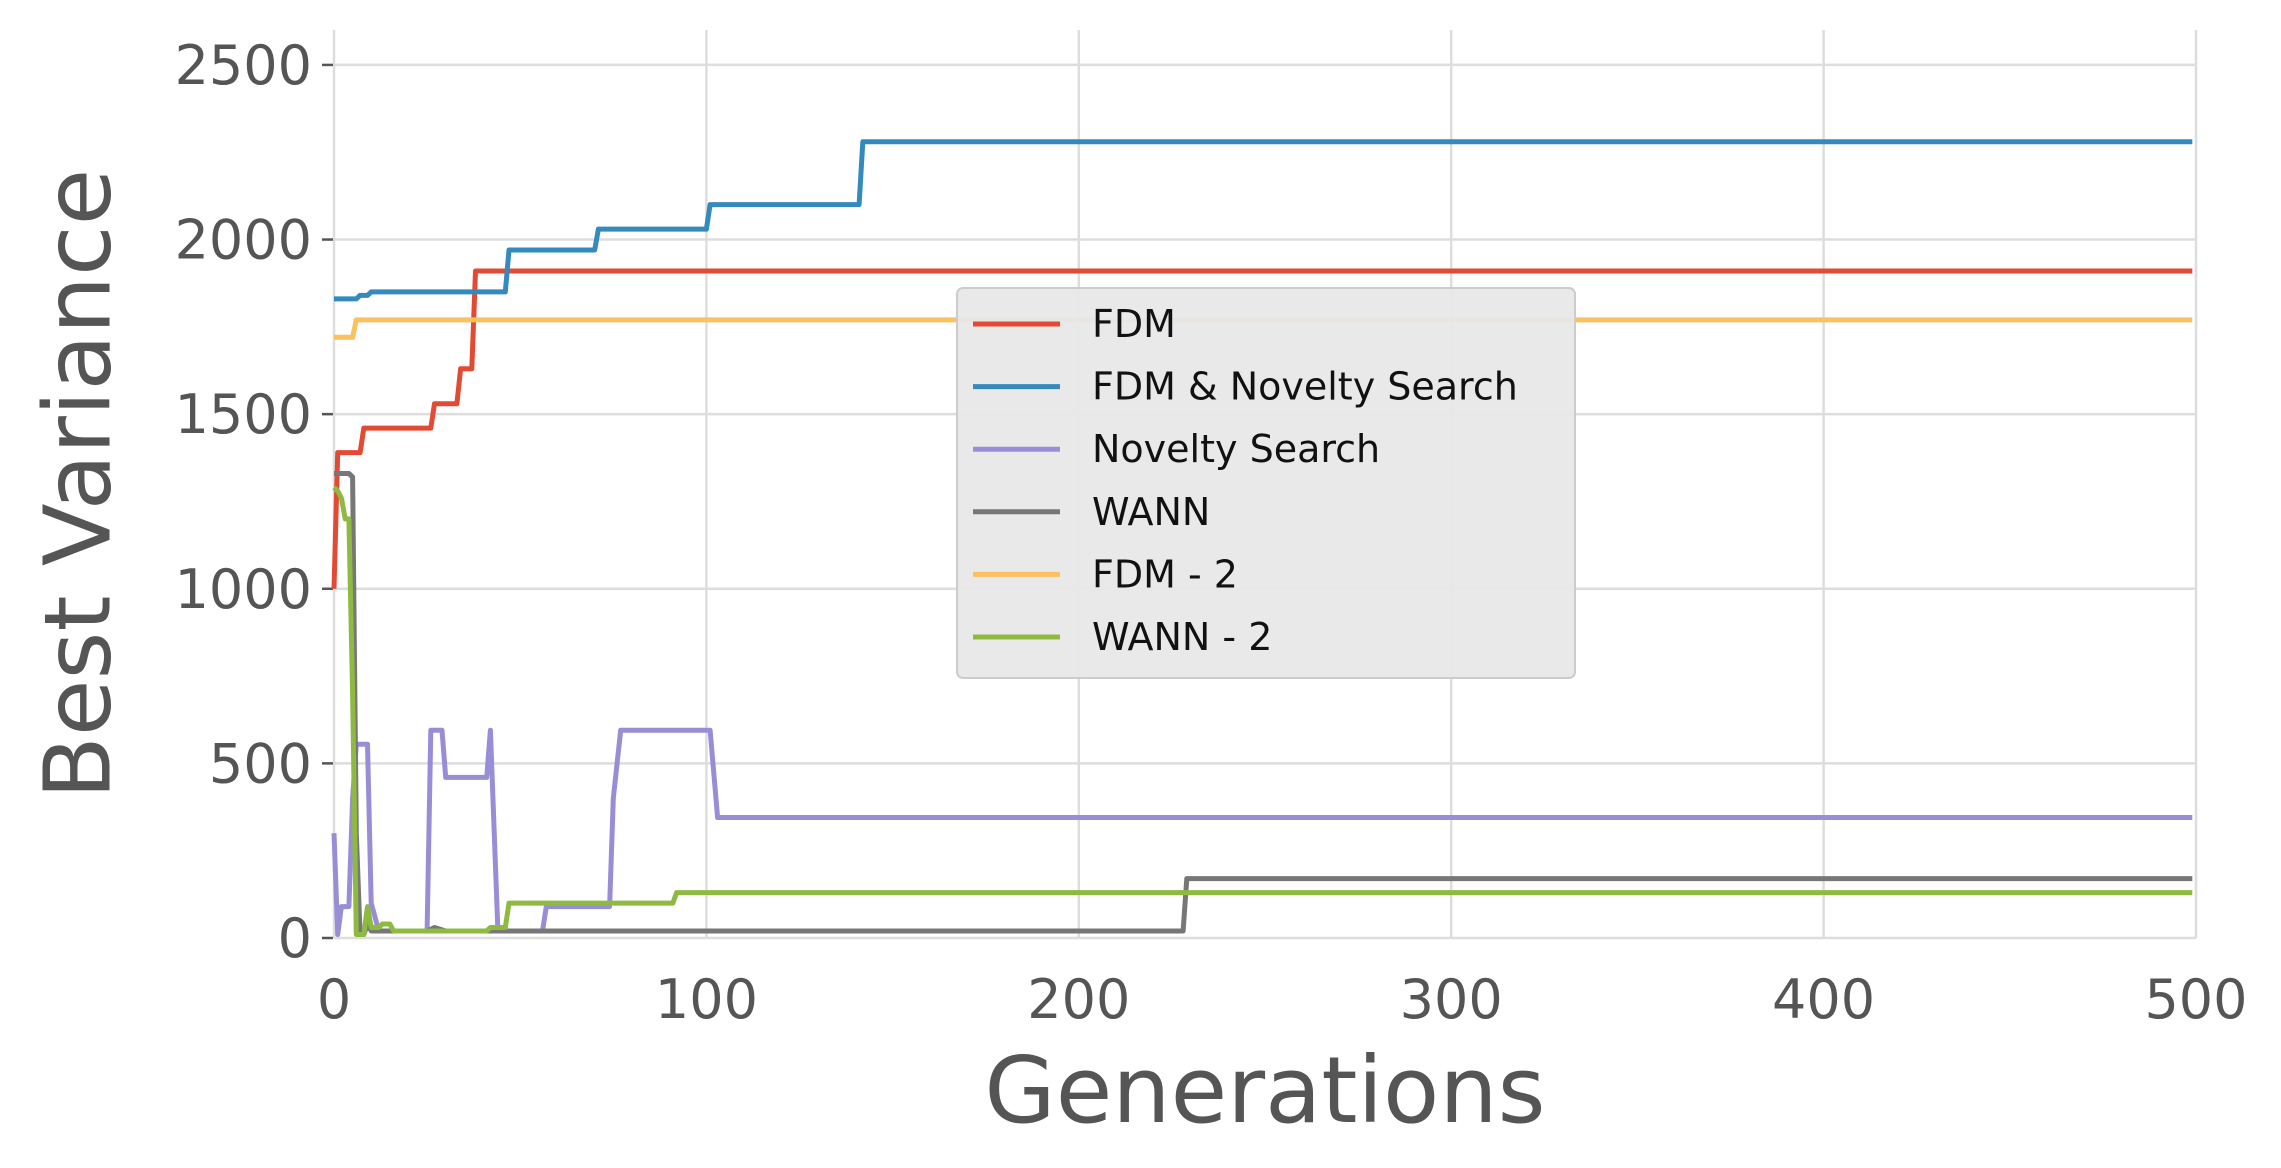  What do you see at coordinates (243, 589) in the screenshot?
I see `y-tick-label: 1000` at bounding box center [243, 589].